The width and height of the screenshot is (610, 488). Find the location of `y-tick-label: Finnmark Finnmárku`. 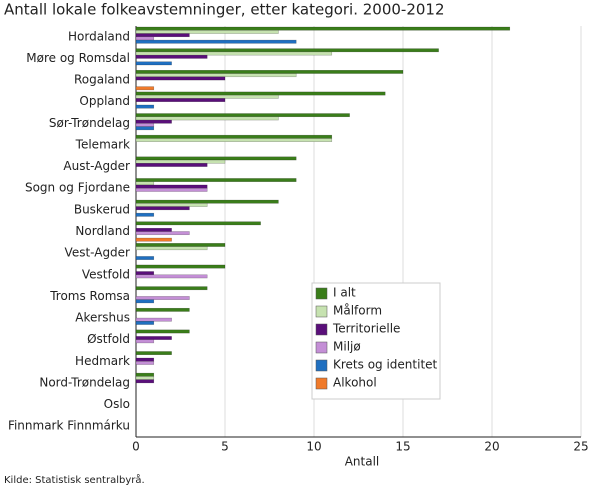

y-tick-label: Finnmark Finnmárku is located at coordinates (69, 426).